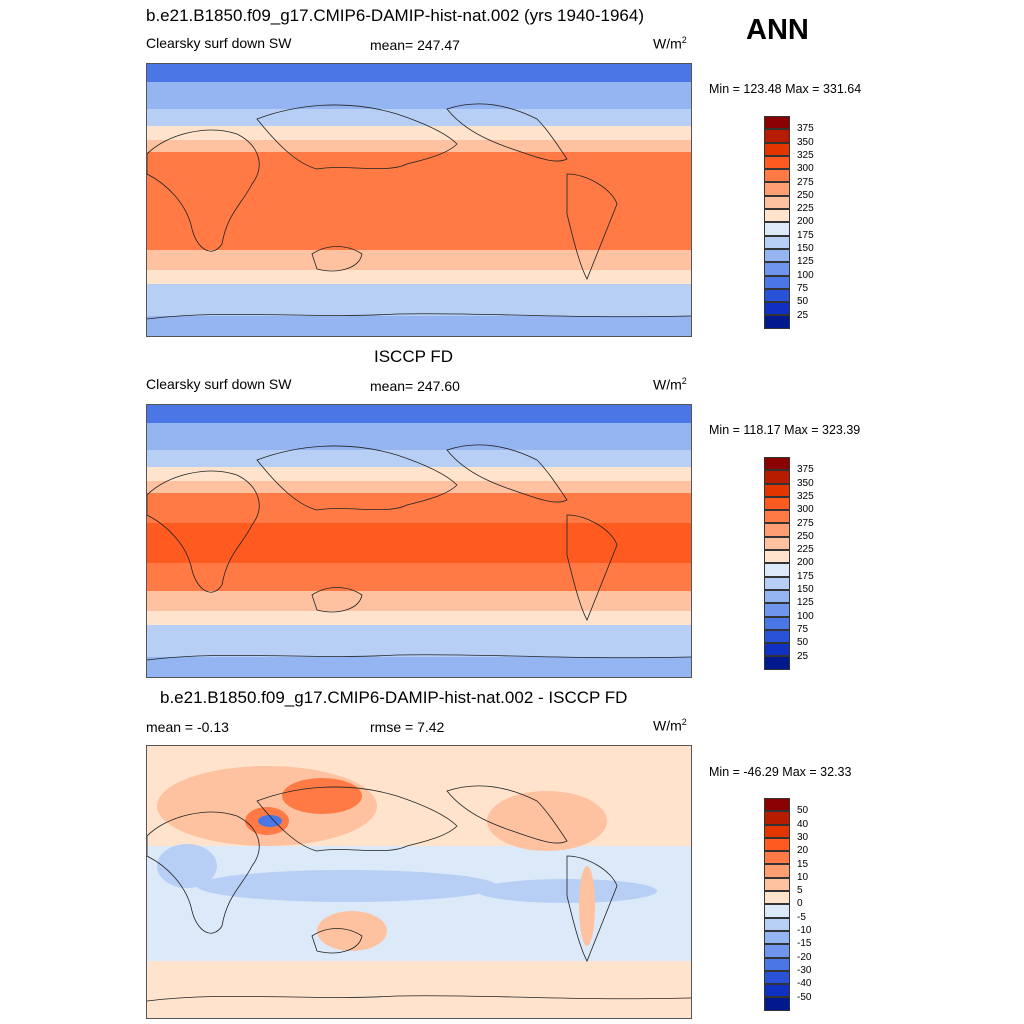 The image size is (1024, 1024). I want to click on panel2-bands, so click(419, 541).